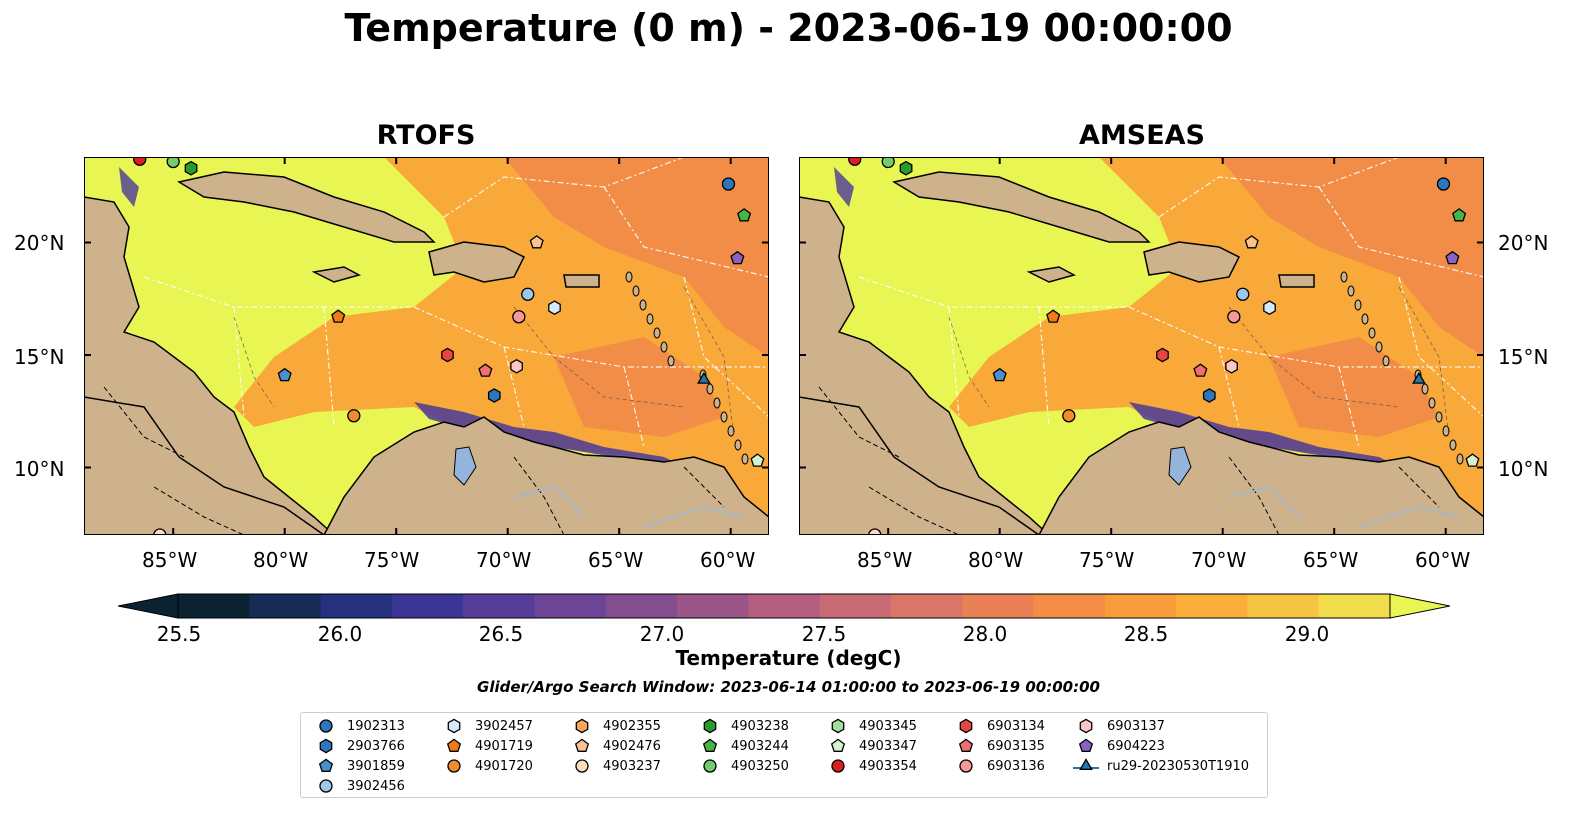 This screenshot has width=1577, height=827. I want to click on legend-label: 4902355, so click(632, 726).